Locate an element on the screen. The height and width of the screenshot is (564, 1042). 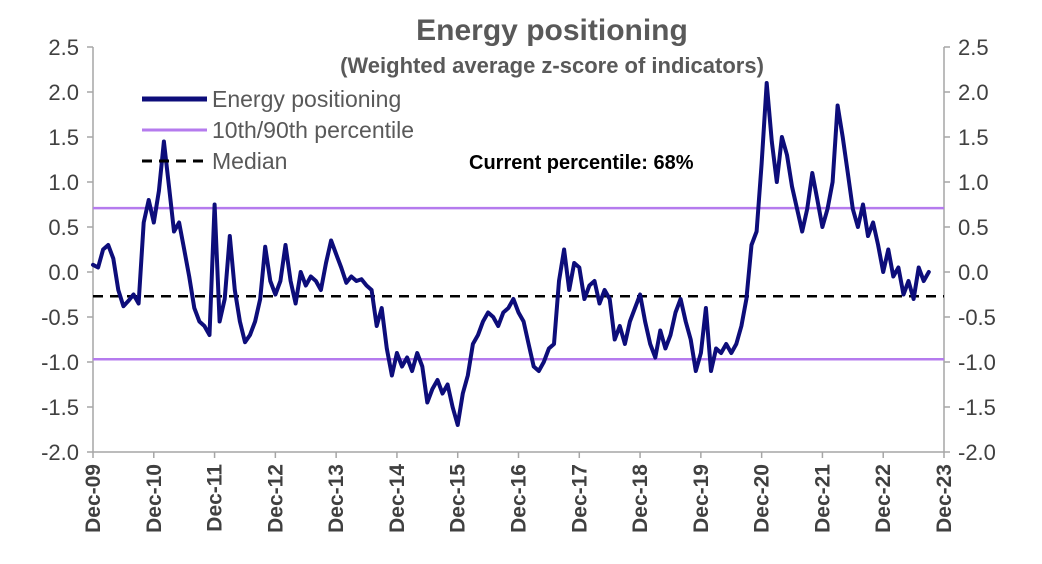
x-tick-label: Dec-16 is located at coordinates (519, 498).